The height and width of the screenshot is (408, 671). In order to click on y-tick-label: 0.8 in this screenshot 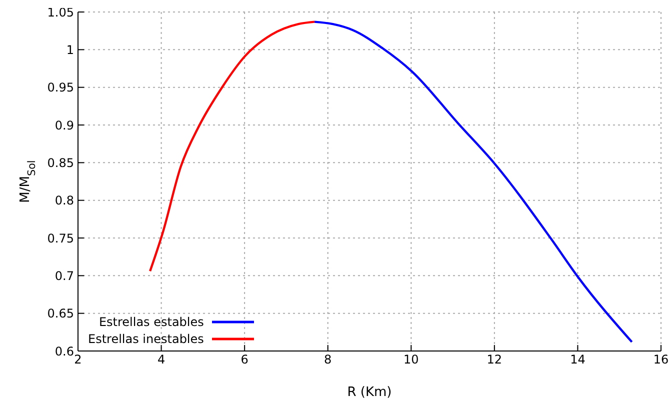, I will do `click(64, 201)`.